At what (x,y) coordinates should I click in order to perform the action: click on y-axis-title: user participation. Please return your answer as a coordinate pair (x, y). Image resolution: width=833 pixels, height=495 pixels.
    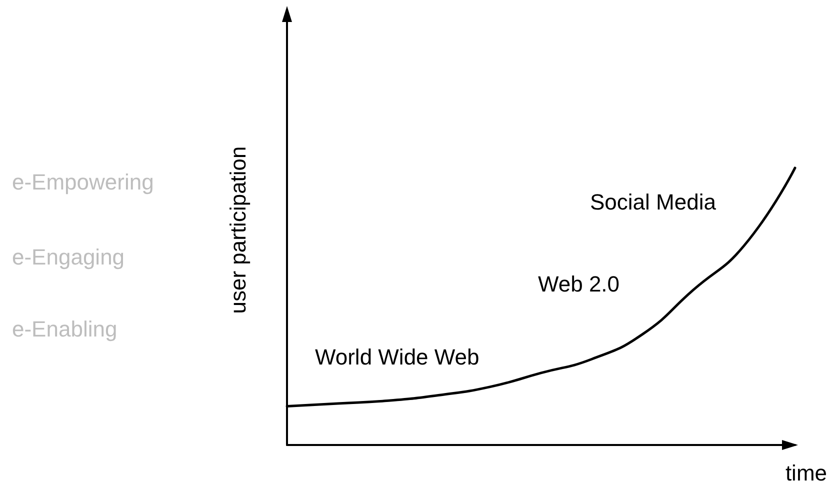
    Looking at the image, I should click on (238, 230).